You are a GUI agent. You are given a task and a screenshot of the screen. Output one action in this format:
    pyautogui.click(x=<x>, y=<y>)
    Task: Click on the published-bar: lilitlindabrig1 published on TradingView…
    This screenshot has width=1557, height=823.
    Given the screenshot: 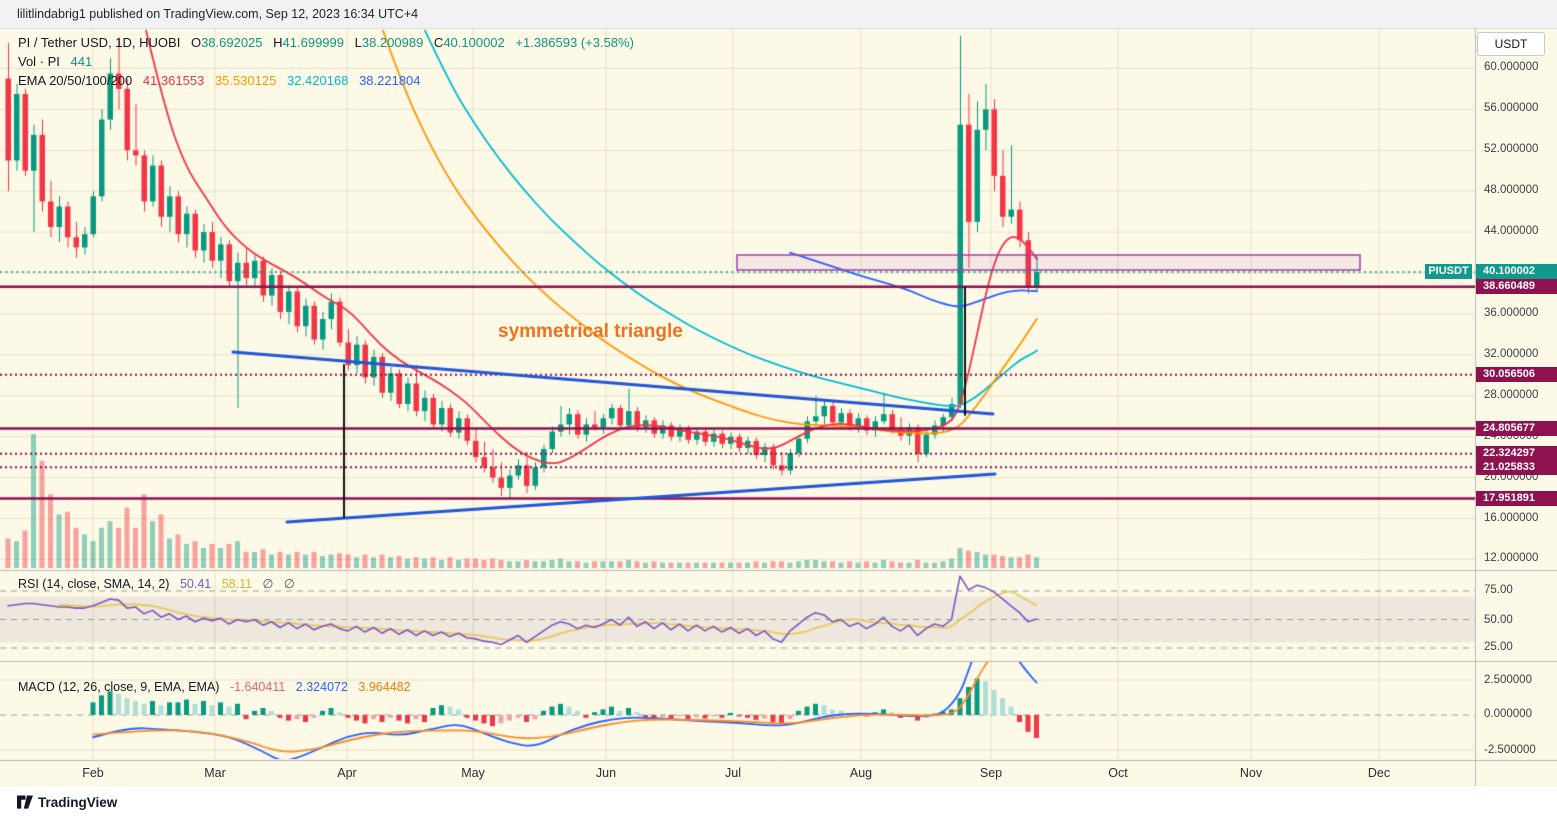 What is the action you would take?
    pyautogui.click(x=778, y=14)
    